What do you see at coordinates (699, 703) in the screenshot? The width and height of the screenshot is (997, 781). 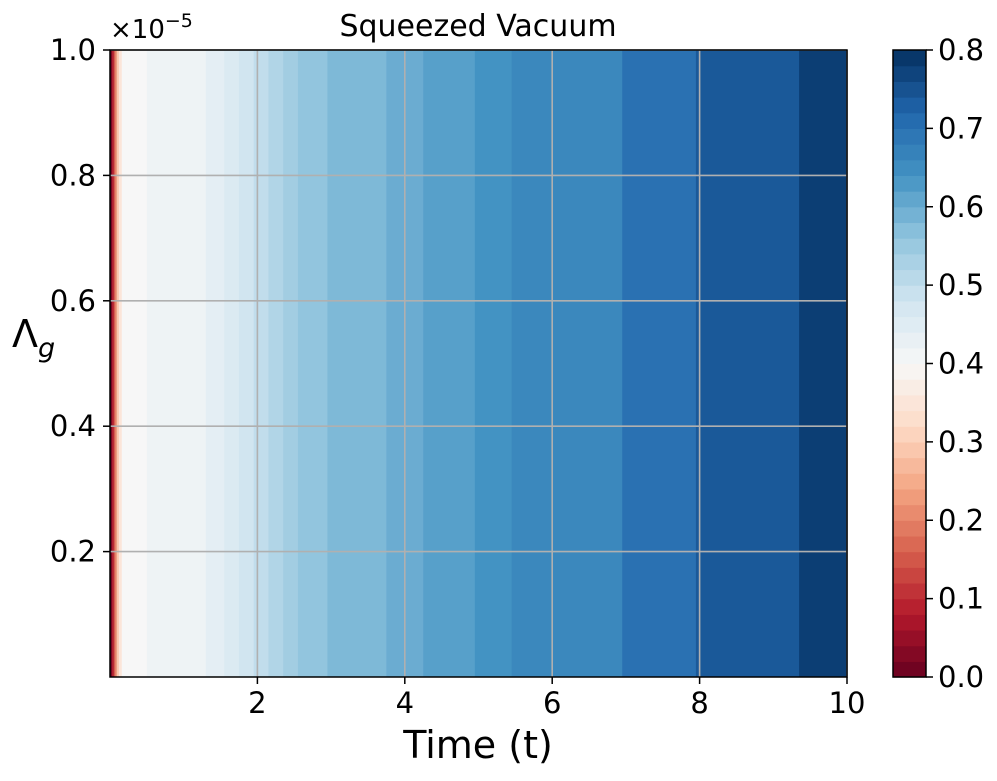 I see `x-tick-label: 8` at bounding box center [699, 703].